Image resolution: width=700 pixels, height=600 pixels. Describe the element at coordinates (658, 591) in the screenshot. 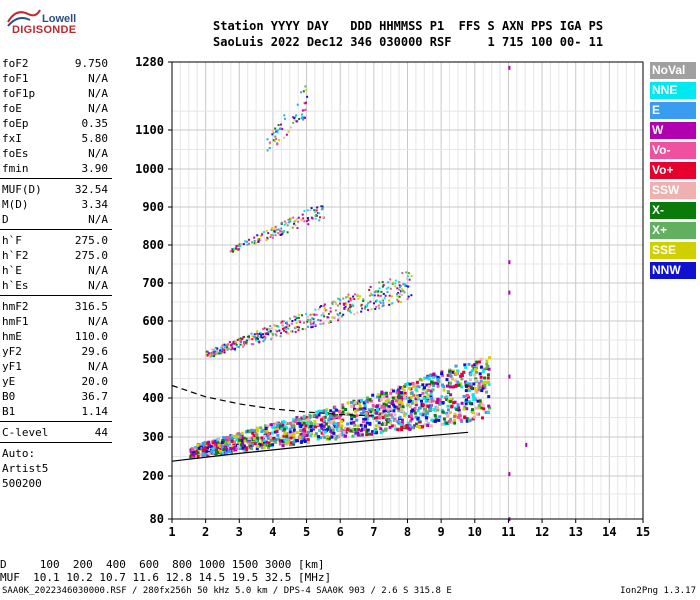

I see `version-text: Ion2Png 1.3.17` at that location.